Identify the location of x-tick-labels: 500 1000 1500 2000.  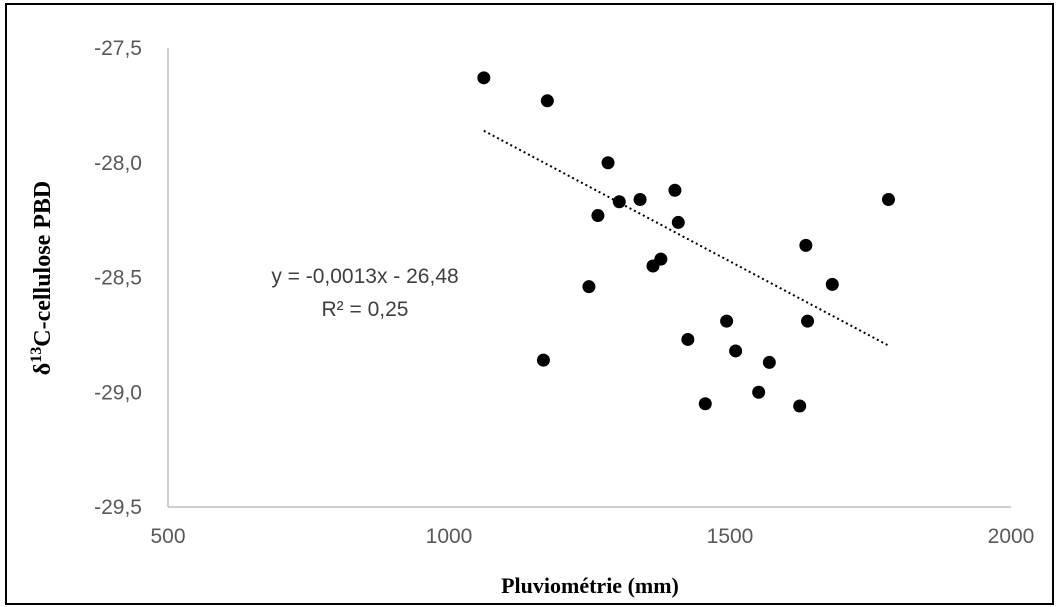
(592, 536).